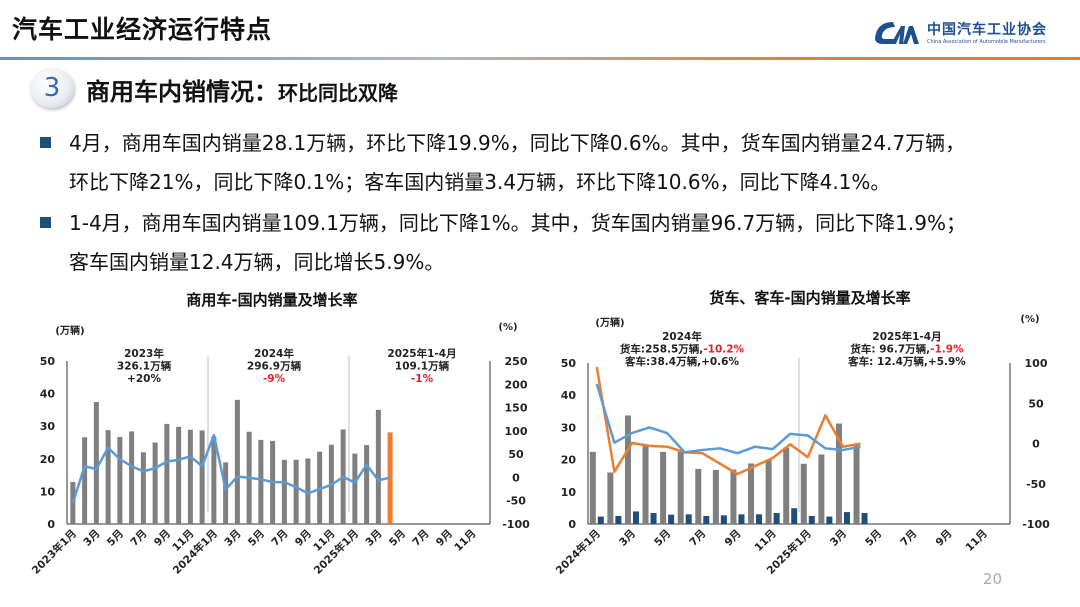 The height and width of the screenshot is (607, 1080). I want to click on annotation-line: 109.1万辆, so click(422, 366).